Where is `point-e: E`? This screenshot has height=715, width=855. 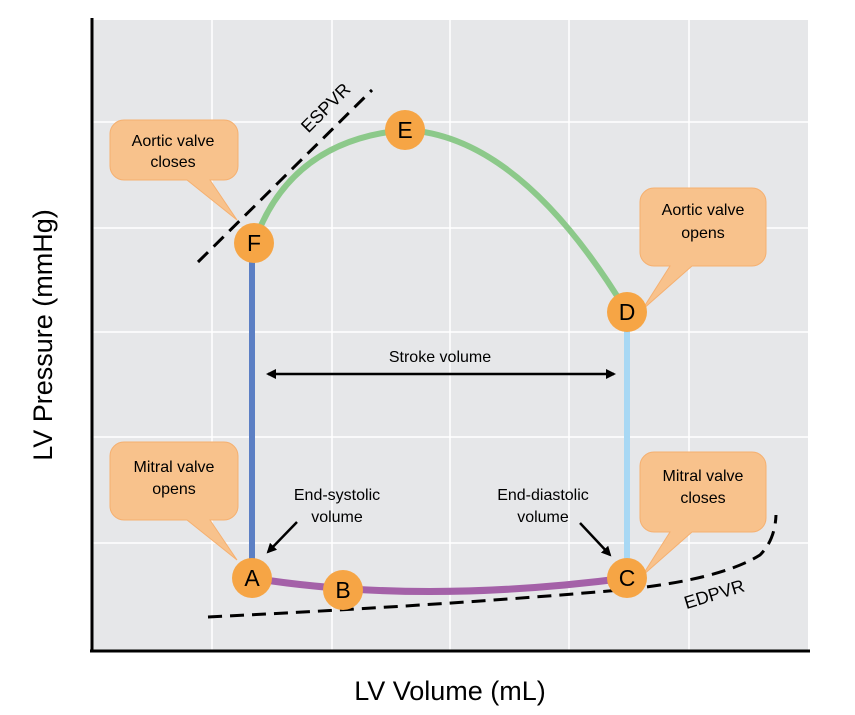
point-e: E is located at coordinates (405, 130).